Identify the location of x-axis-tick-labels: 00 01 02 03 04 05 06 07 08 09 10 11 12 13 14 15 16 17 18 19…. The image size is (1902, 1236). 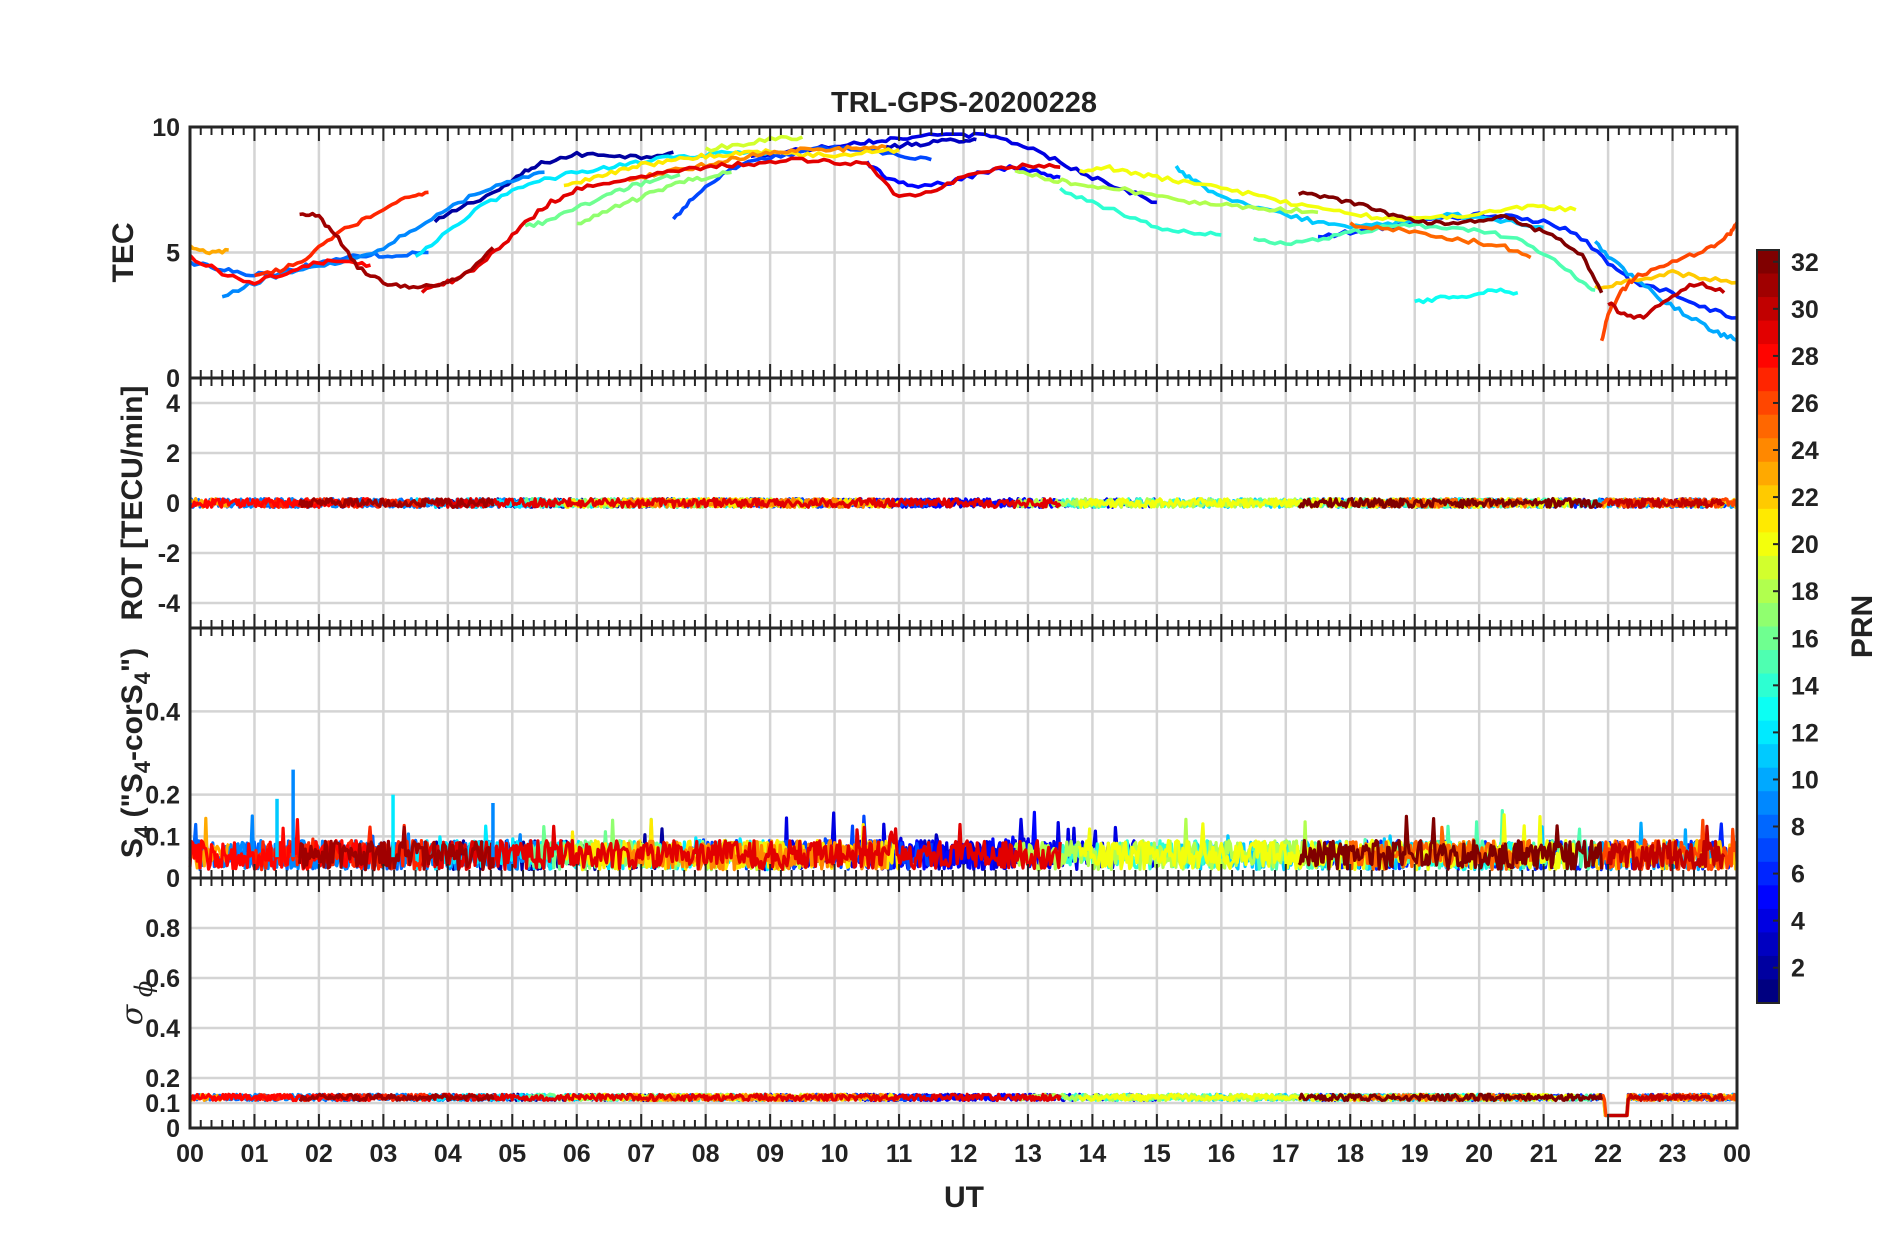
(963, 1154).